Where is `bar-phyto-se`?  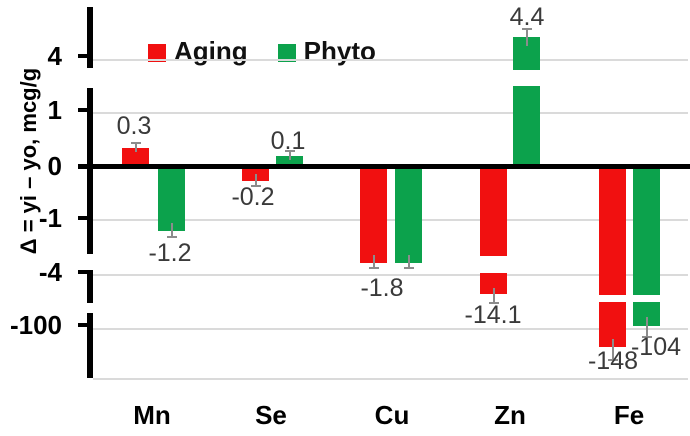
bar-phyto-se is located at coordinates (289, 161).